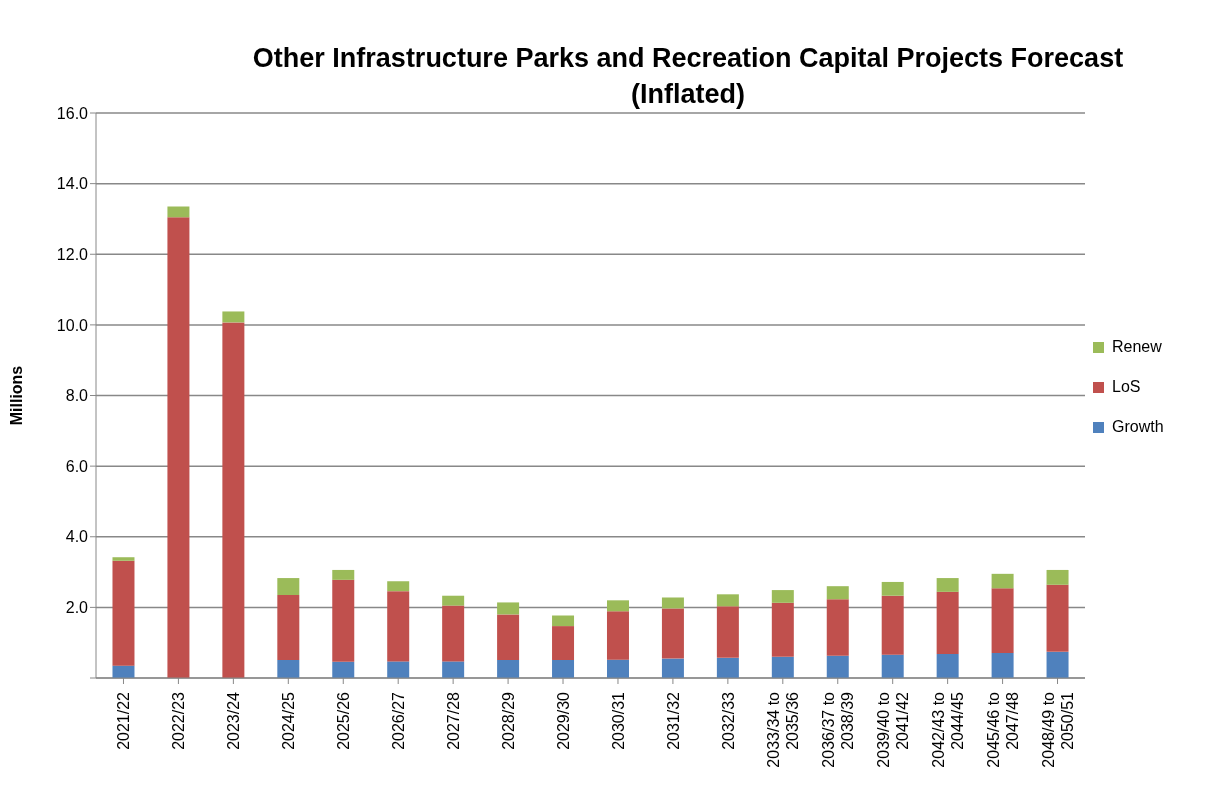  What do you see at coordinates (618, 720) in the screenshot?
I see `x-tick-label: 2030/31` at bounding box center [618, 720].